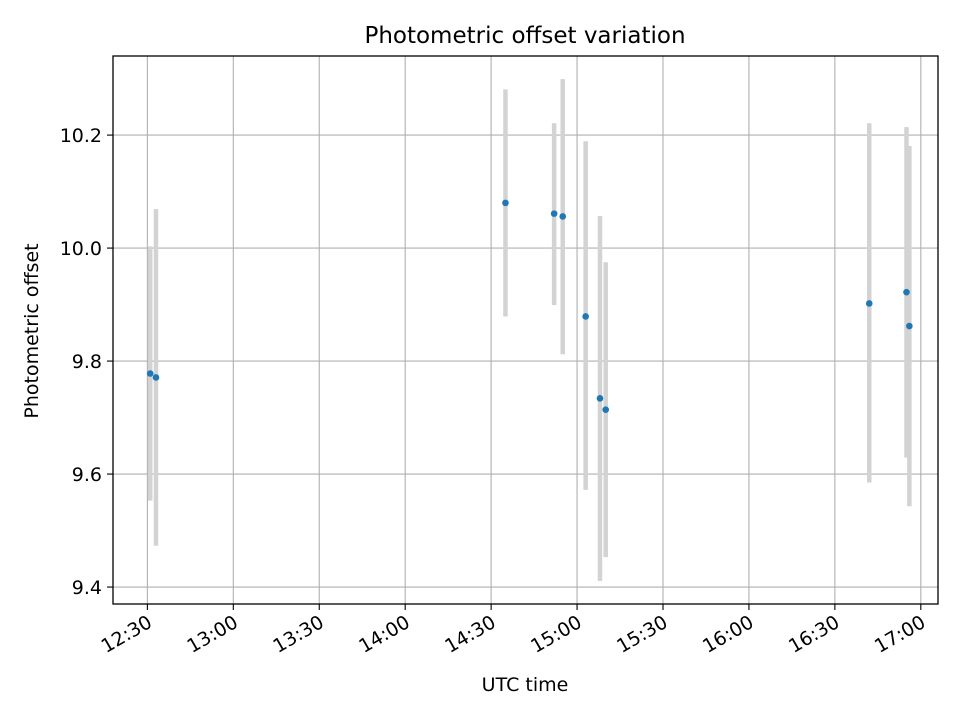 This screenshot has width=960, height=720. Describe the element at coordinates (525, 685) in the screenshot. I see `x-axis-label: UTC time` at that location.